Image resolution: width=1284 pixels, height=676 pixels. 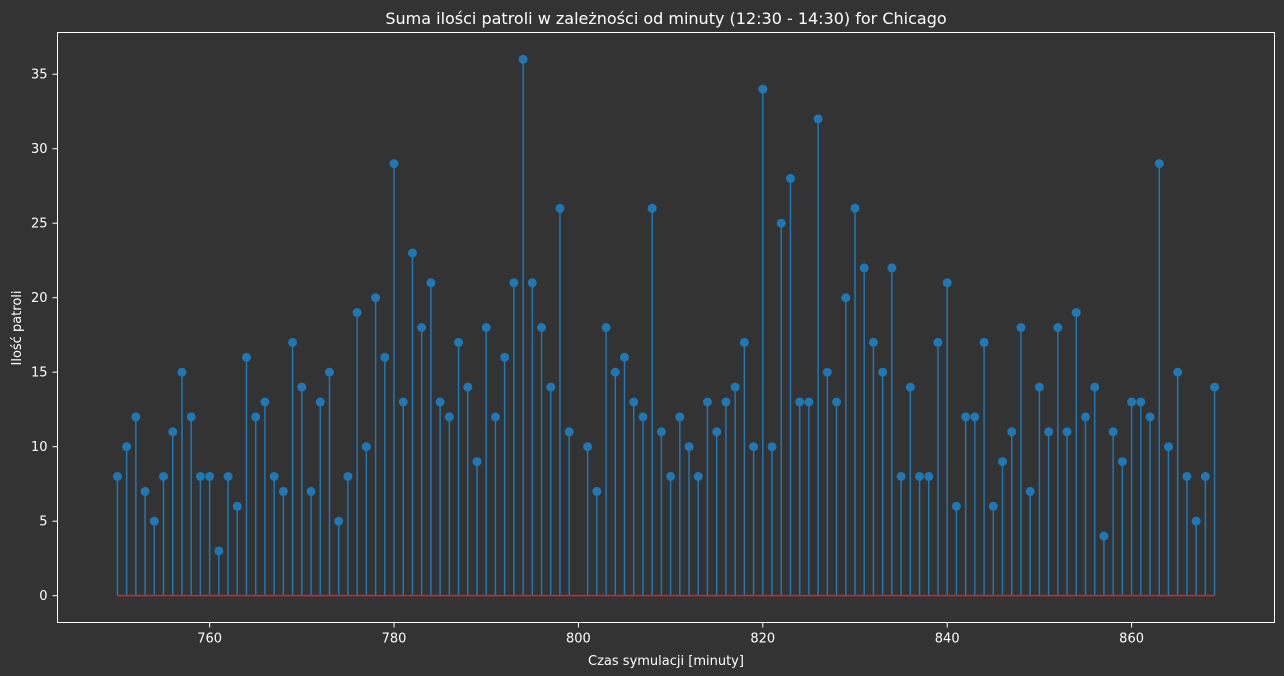 I want to click on x-axis-label: Czas symulacji [minuty], so click(x=666, y=661).